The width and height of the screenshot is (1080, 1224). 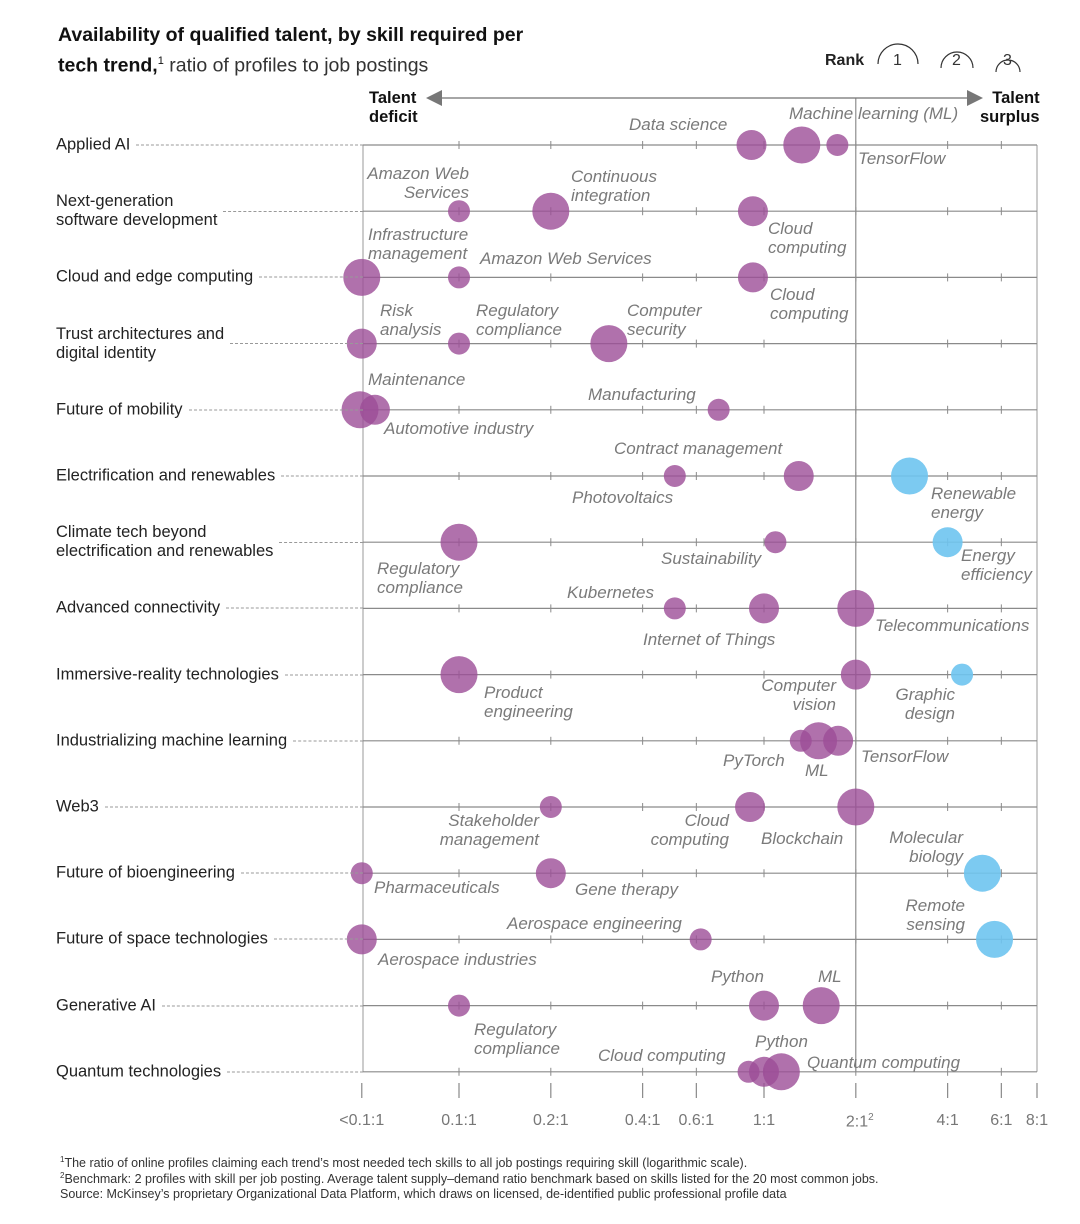 What do you see at coordinates (209, 145) in the screenshot?
I see `trend-row-label: Applied AI` at bounding box center [209, 145].